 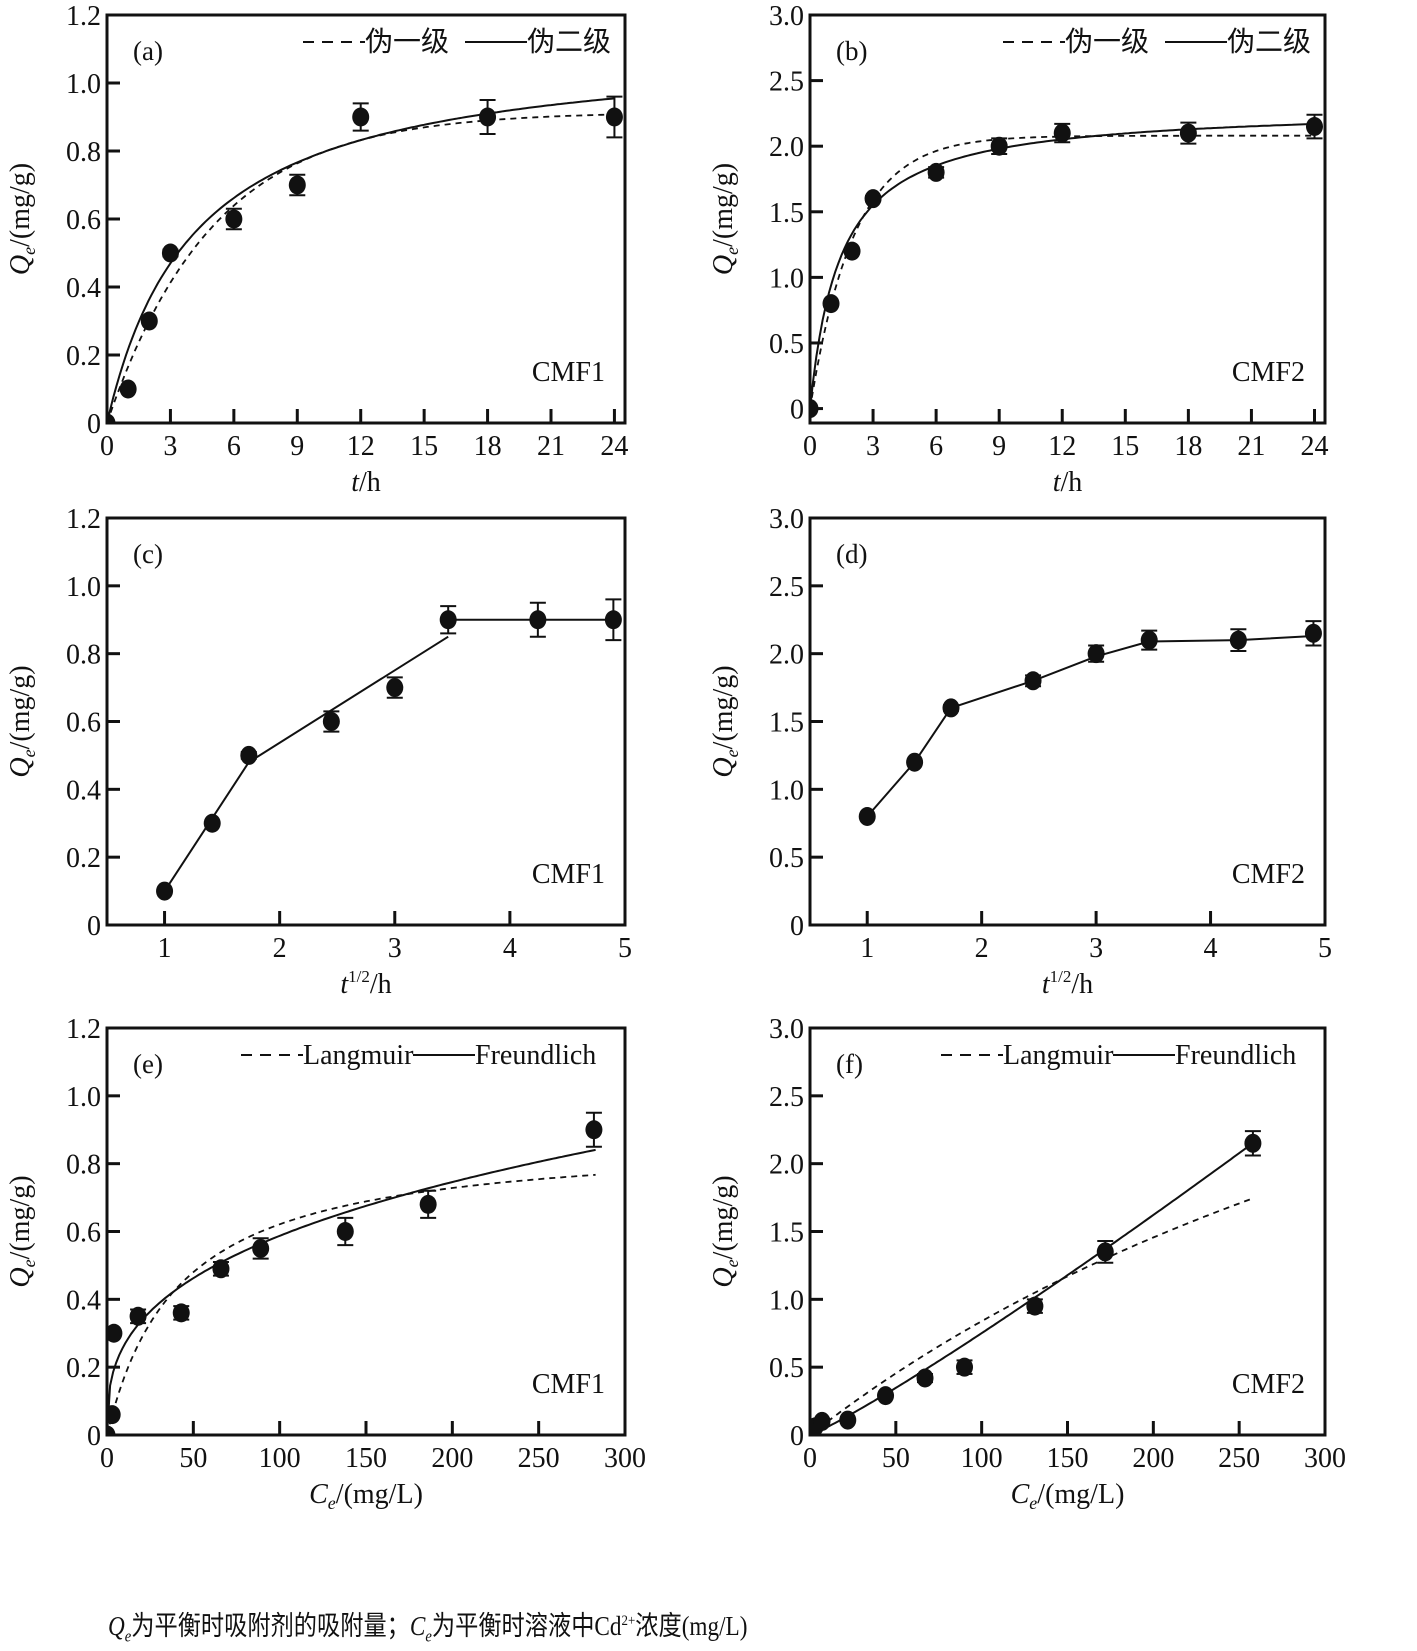 What do you see at coordinates (1062, 271) in the screenshot?
I see `series-line-伪一级` at bounding box center [1062, 271].